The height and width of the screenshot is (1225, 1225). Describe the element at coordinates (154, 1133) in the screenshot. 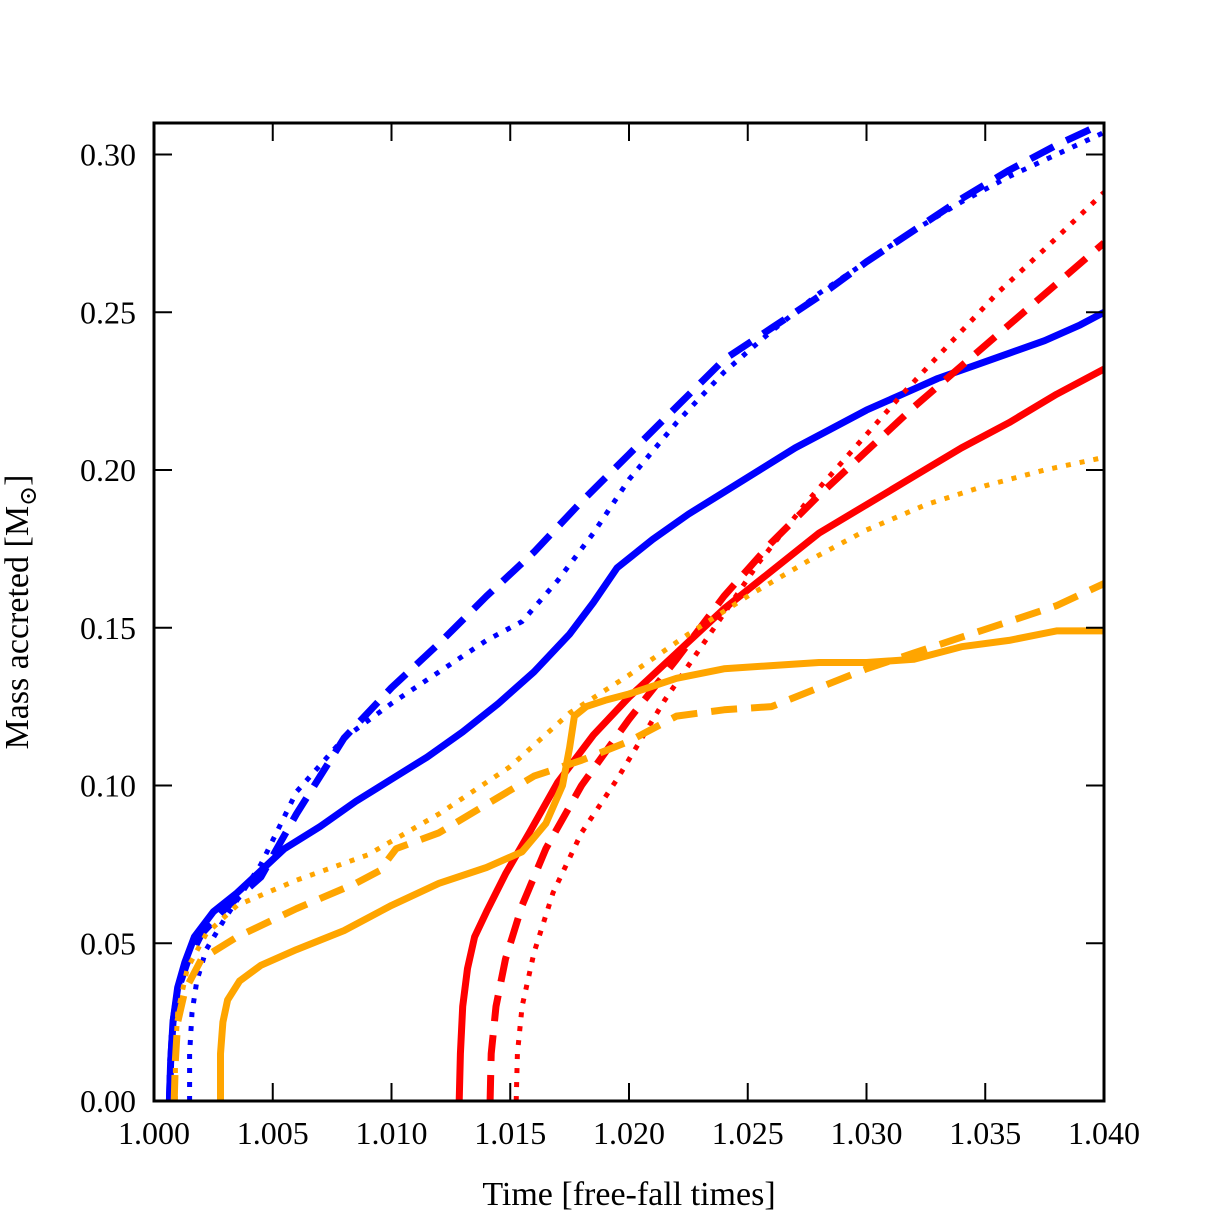

I see `x-tick-label: 1.000` at that location.